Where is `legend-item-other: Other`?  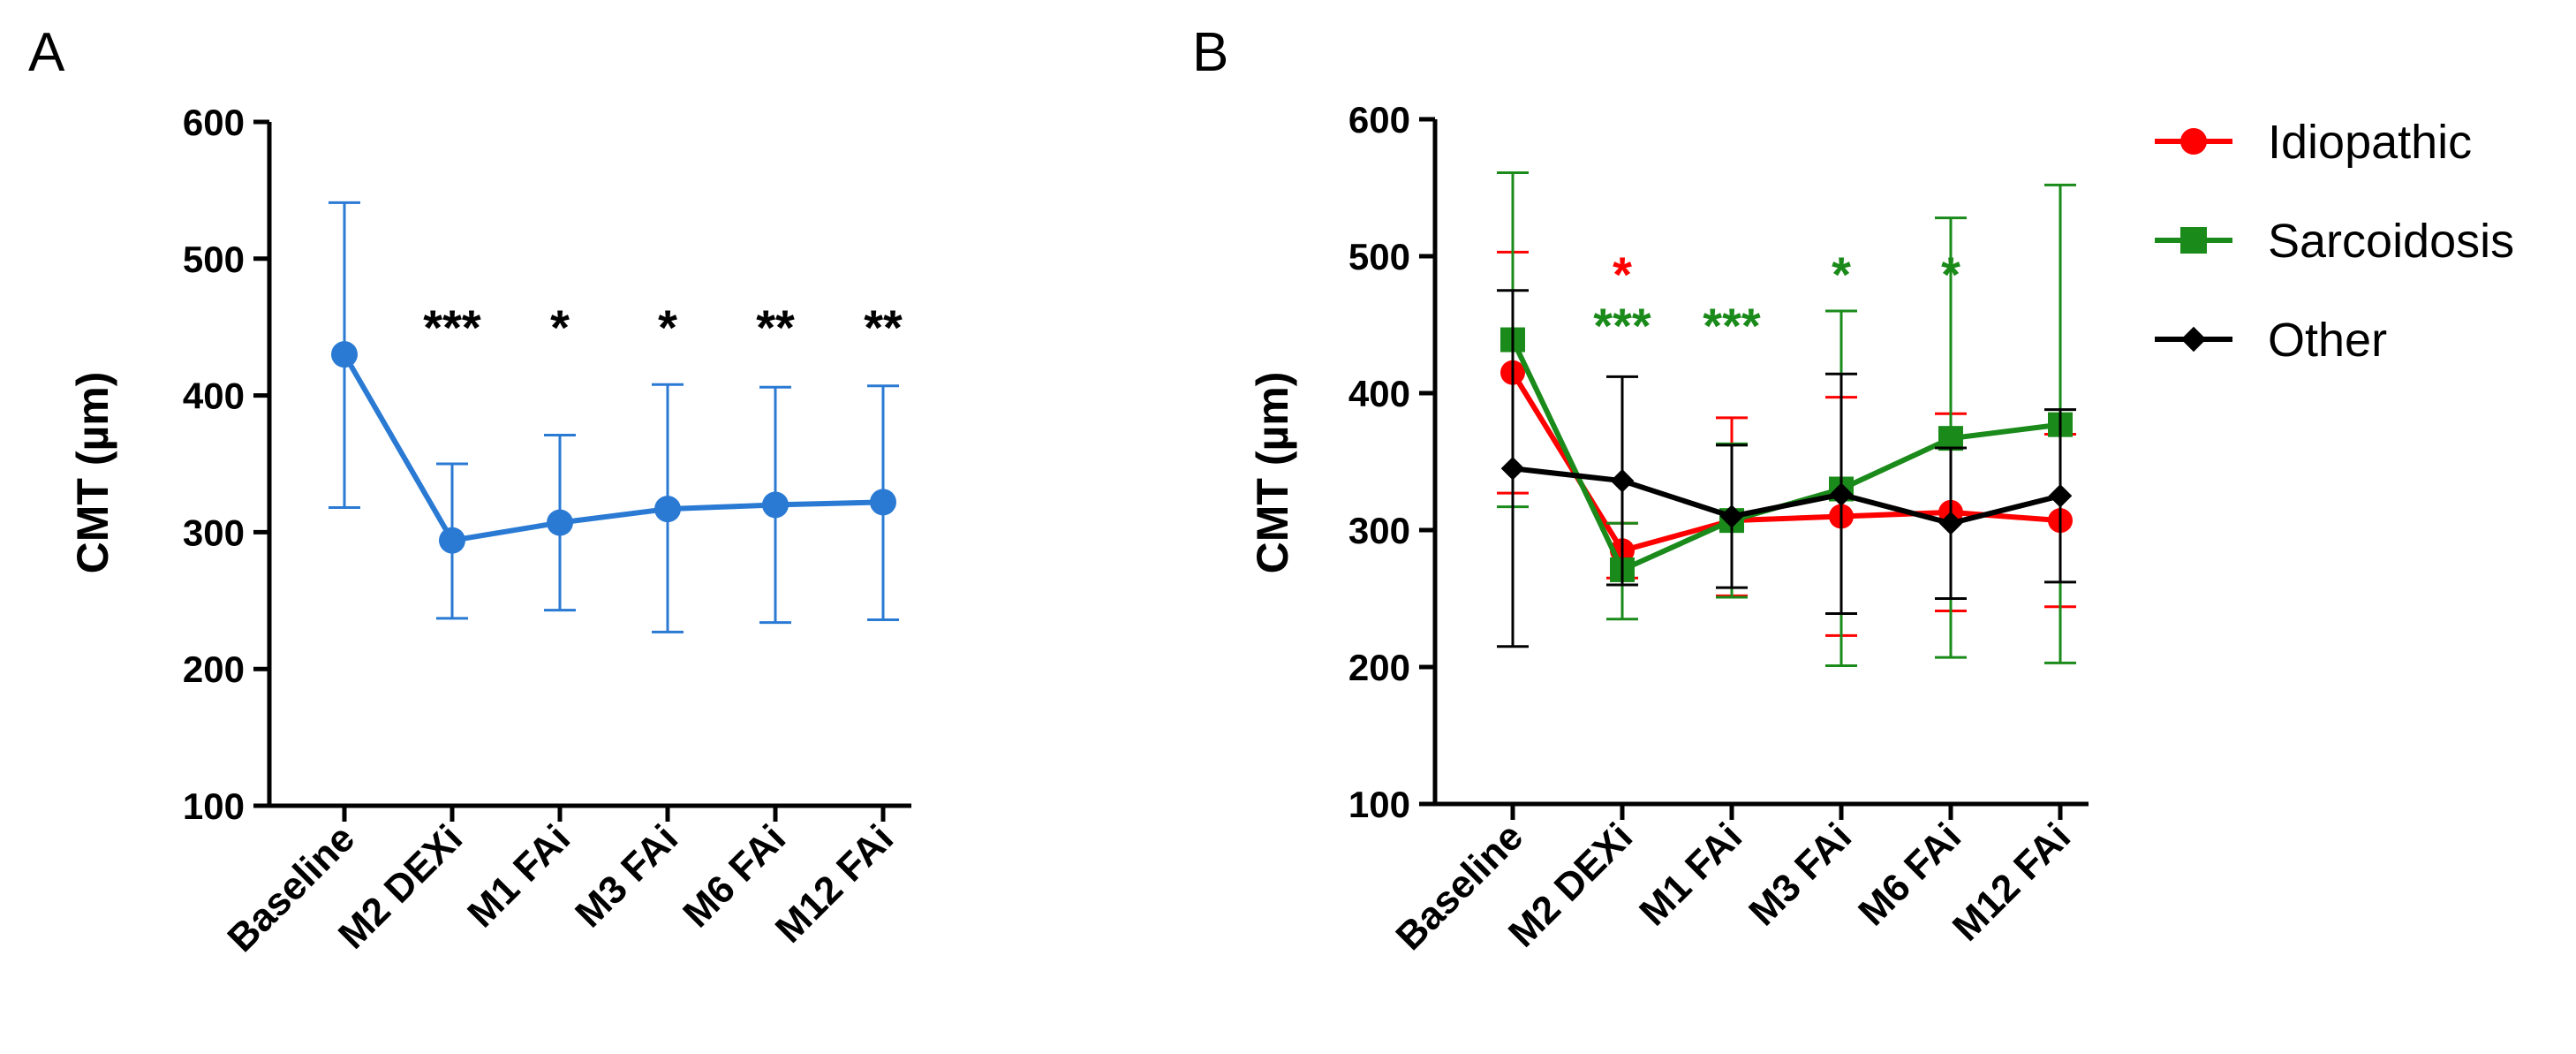 legend-item-other: Other is located at coordinates (2271, 340).